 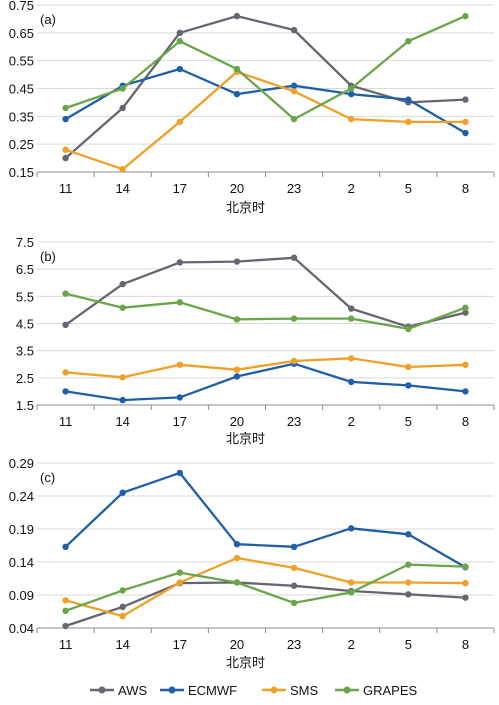 What do you see at coordinates (21, 463) in the screenshot?
I see `y-tick-label: 0.29` at bounding box center [21, 463].